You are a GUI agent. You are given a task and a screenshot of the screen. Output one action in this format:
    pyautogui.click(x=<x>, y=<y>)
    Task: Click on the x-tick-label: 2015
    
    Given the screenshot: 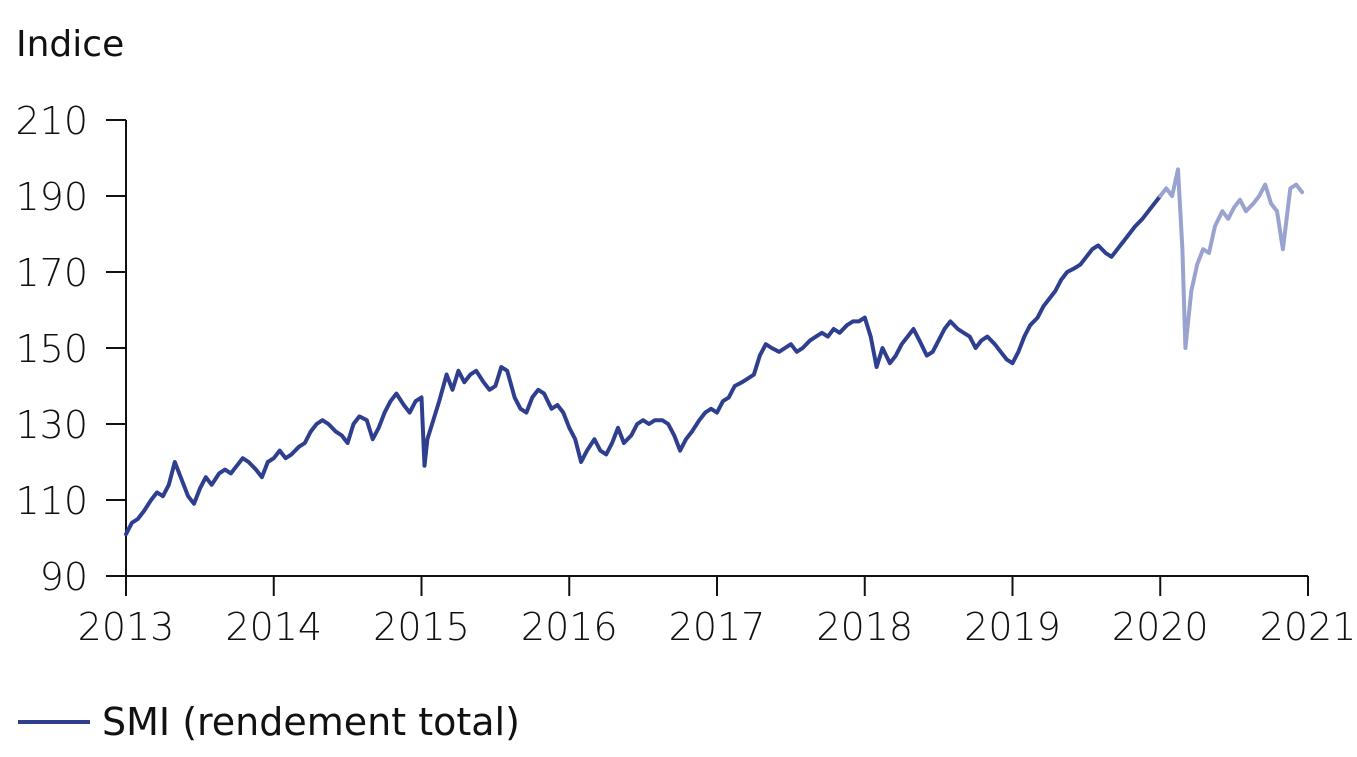 What is the action you would take?
    pyautogui.click(x=421, y=627)
    